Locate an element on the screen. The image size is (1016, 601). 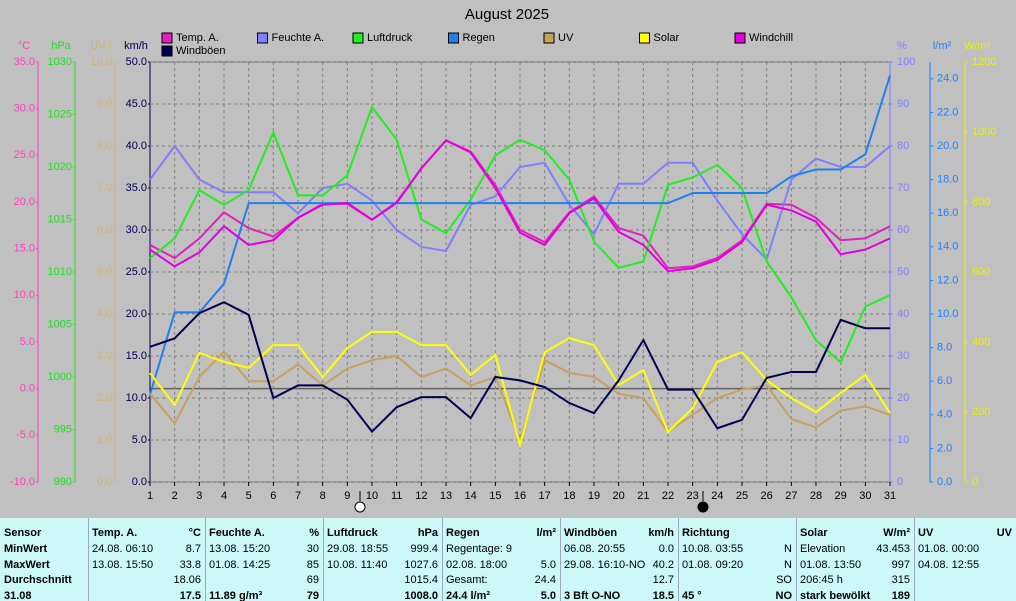
cell-value: 189 is located at coordinates (900, 595).